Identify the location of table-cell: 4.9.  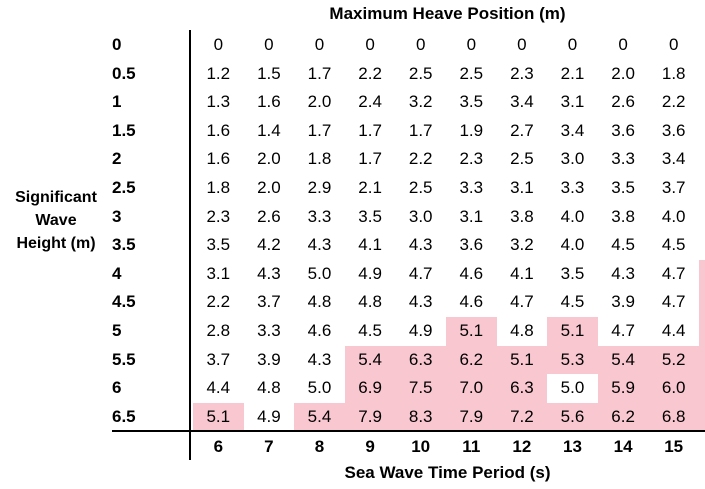
(420, 330).